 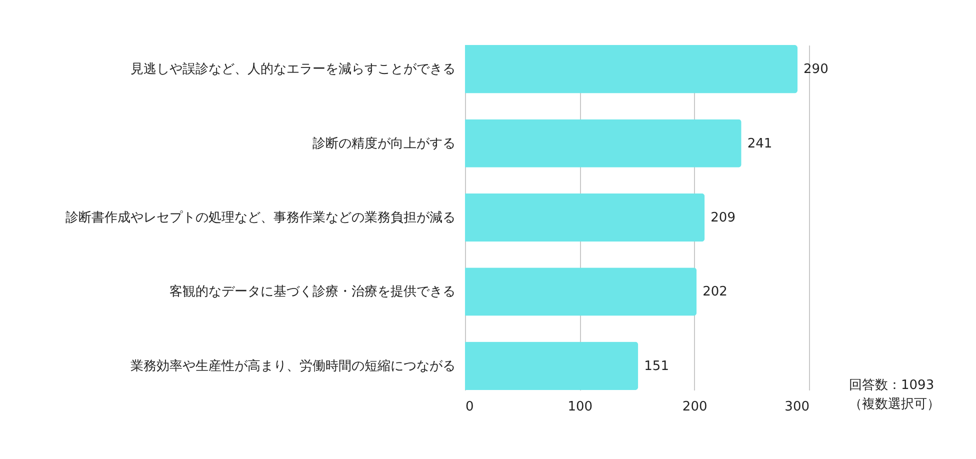 I want to click on text: （複数選択可）, so click(x=894, y=404).